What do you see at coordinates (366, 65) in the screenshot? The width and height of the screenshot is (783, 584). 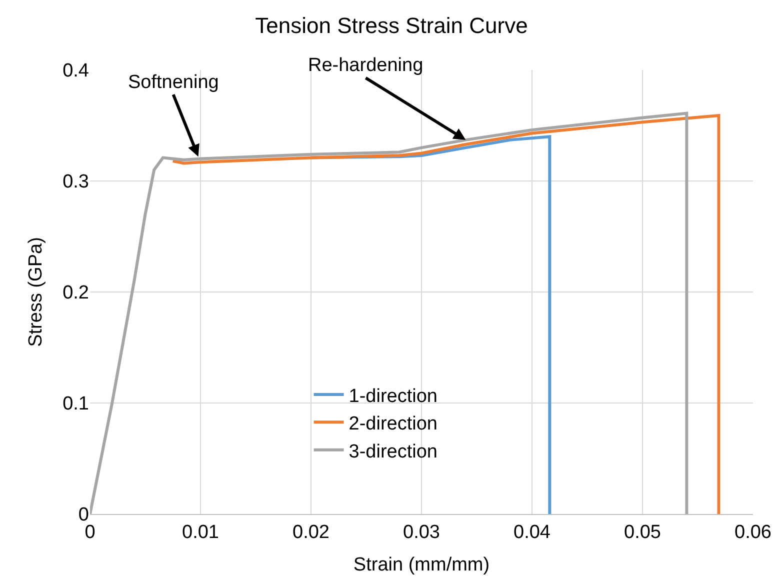 I see `annotation: Re-hardening` at bounding box center [366, 65].